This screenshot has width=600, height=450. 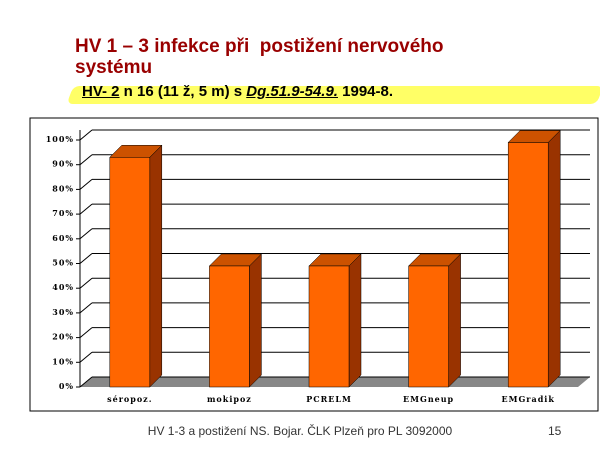 I want to click on x-tick-label: PCRELM, so click(x=329, y=399).